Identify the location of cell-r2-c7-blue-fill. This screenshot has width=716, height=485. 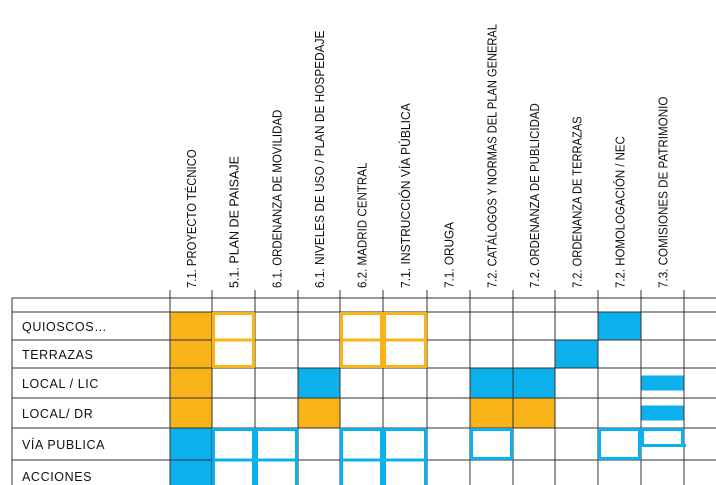
(491, 383).